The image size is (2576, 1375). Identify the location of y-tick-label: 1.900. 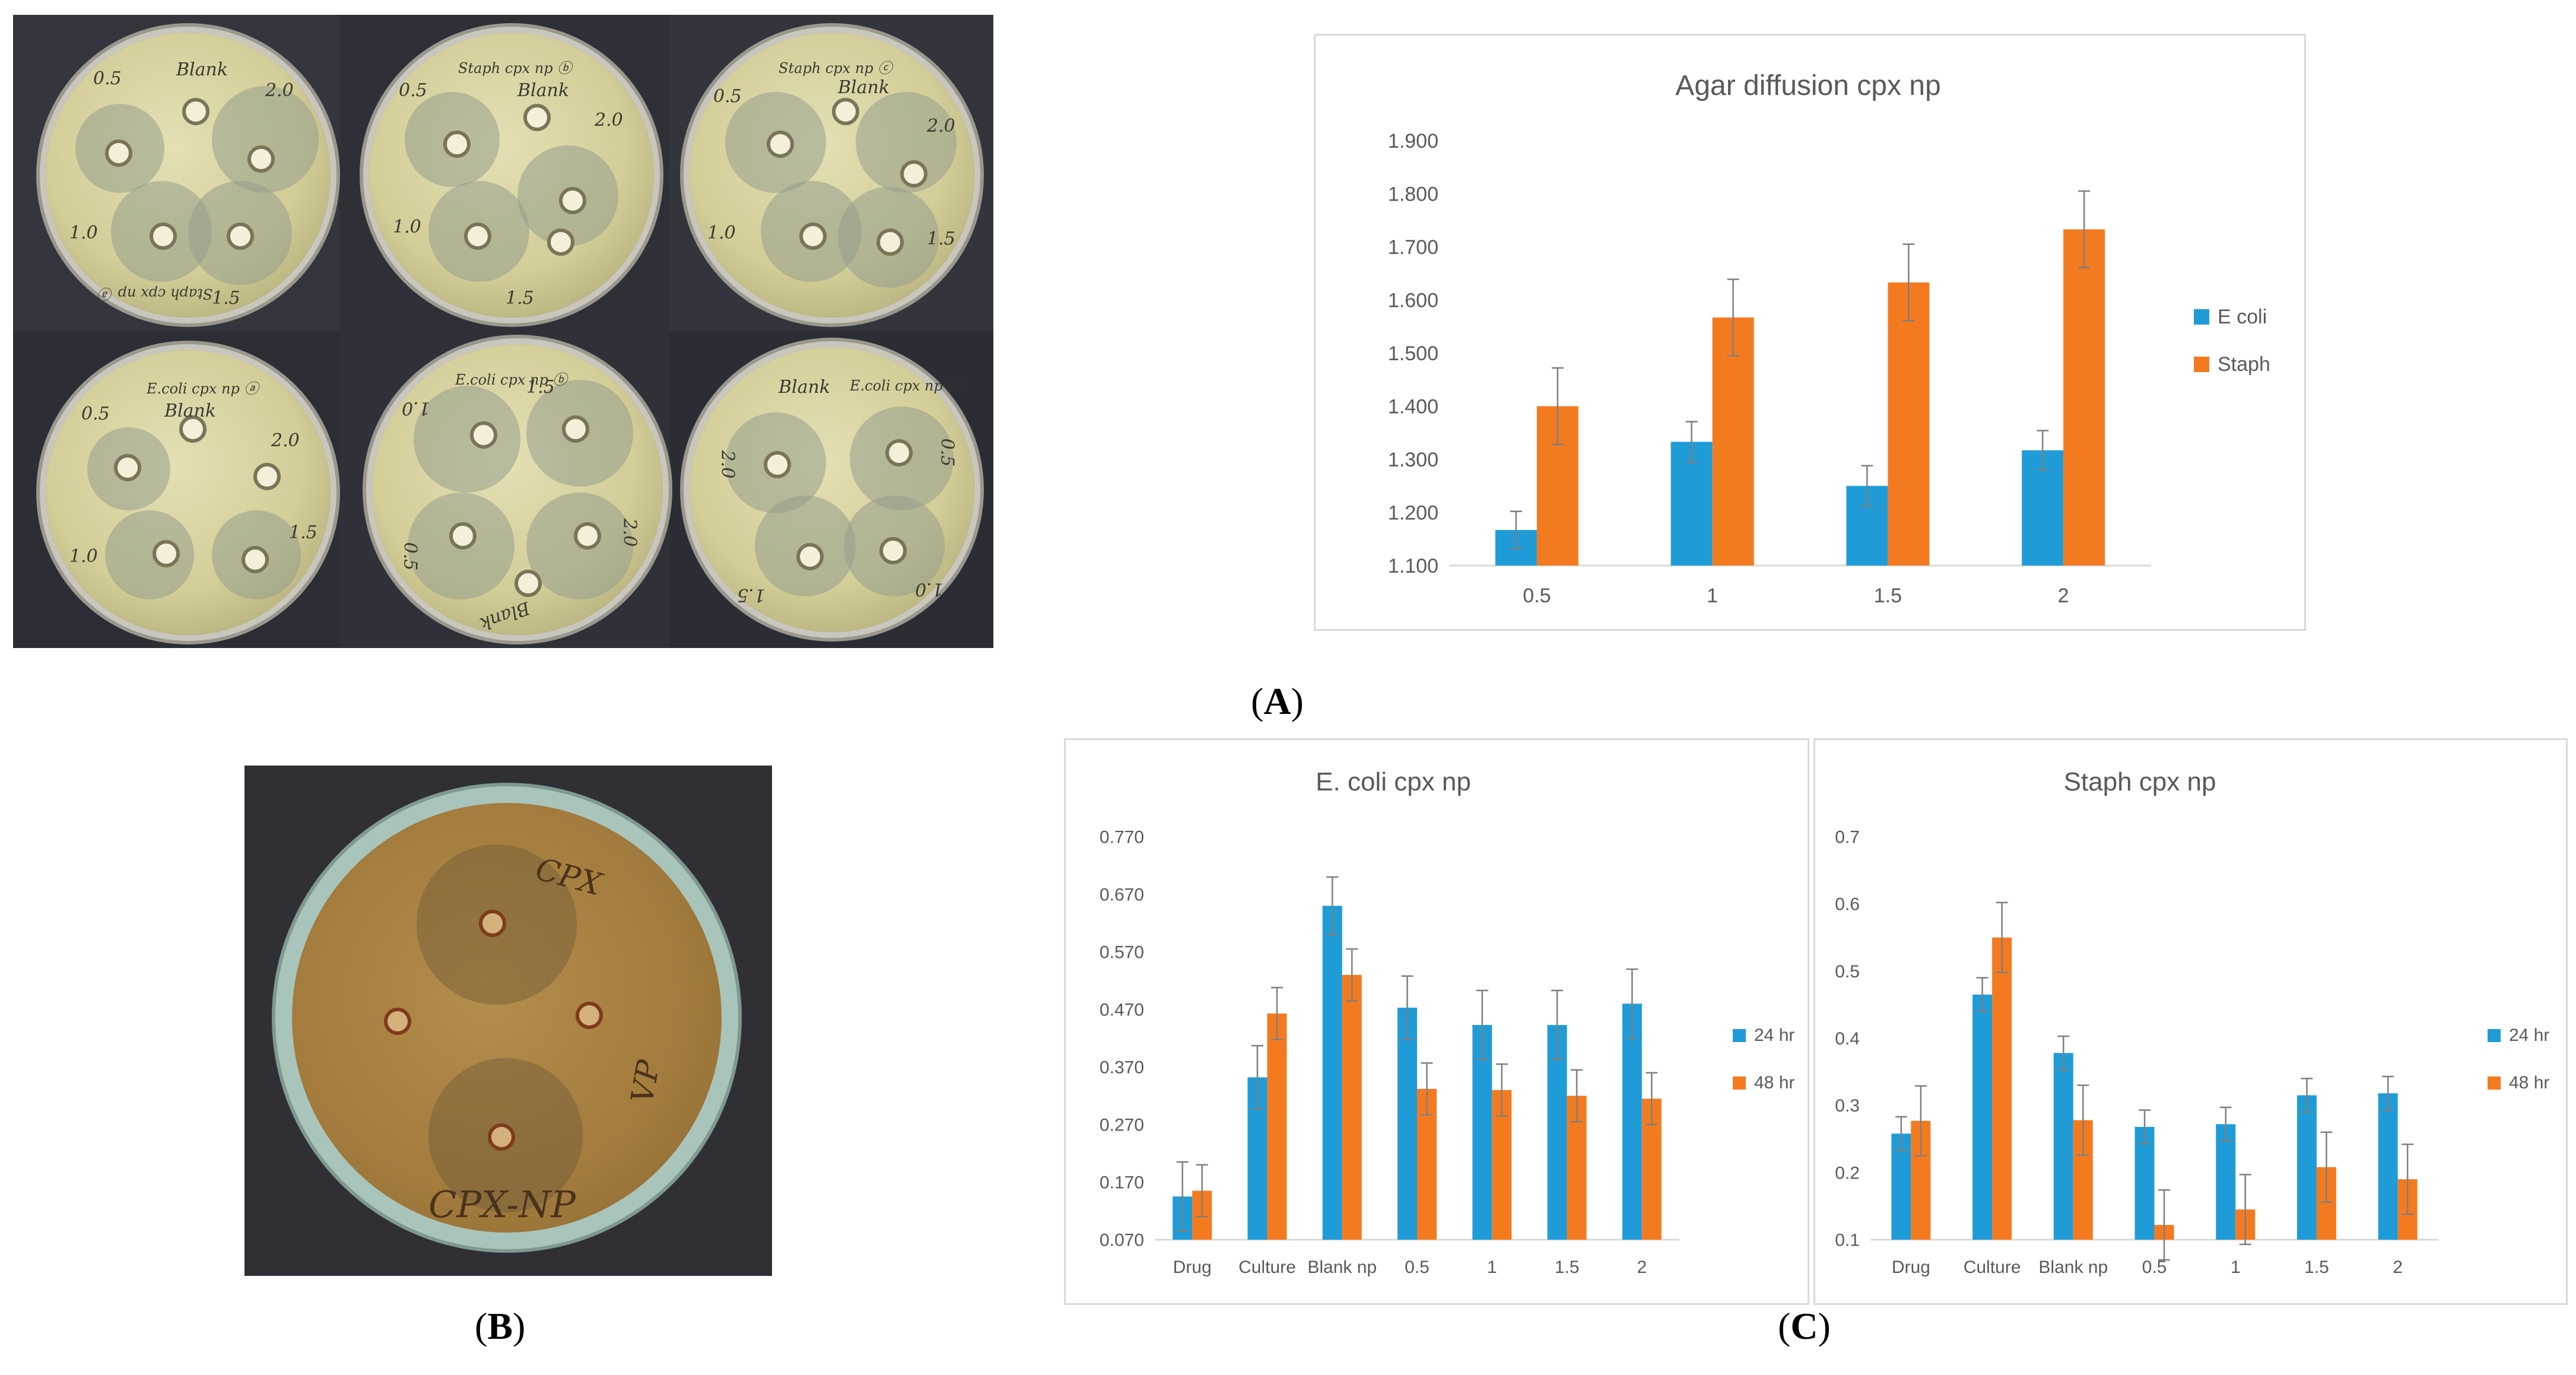
(1413, 142).